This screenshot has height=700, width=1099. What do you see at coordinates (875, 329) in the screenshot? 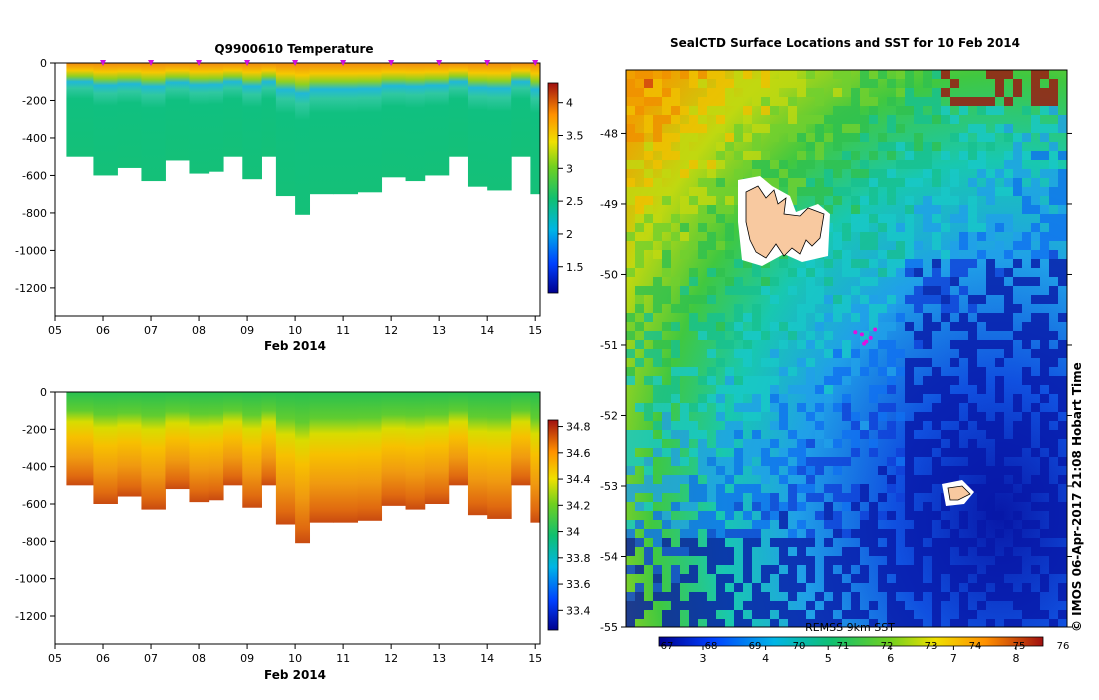
I see `seal-position` at bounding box center [875, 329].